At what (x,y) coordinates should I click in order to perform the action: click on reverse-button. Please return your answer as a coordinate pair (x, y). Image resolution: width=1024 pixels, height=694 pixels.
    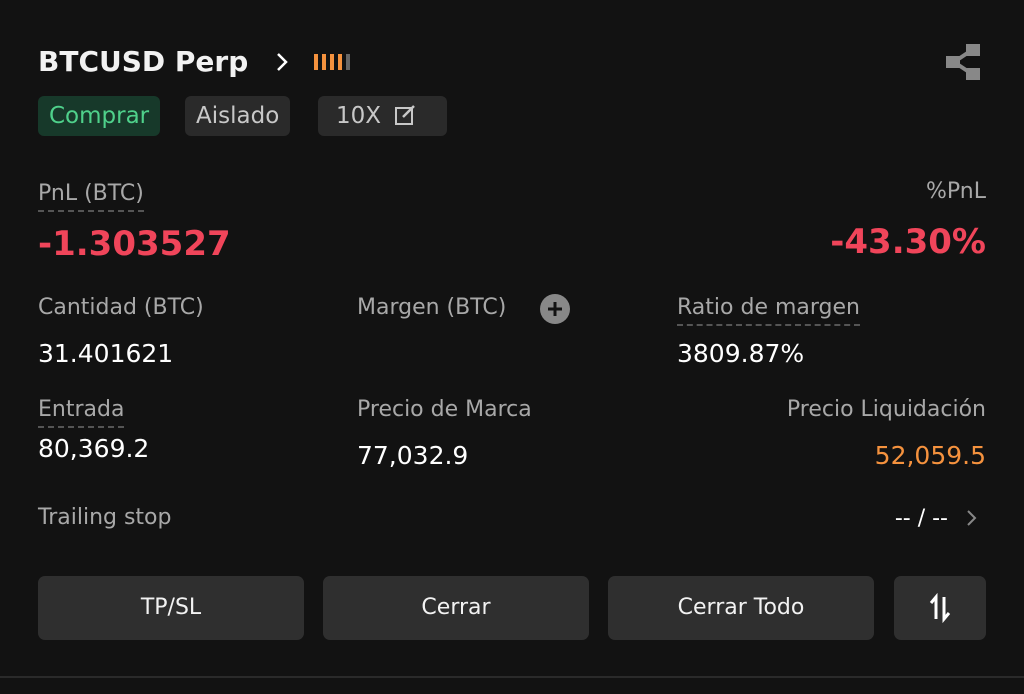
    Looking at the image, I should click on (940, 608).